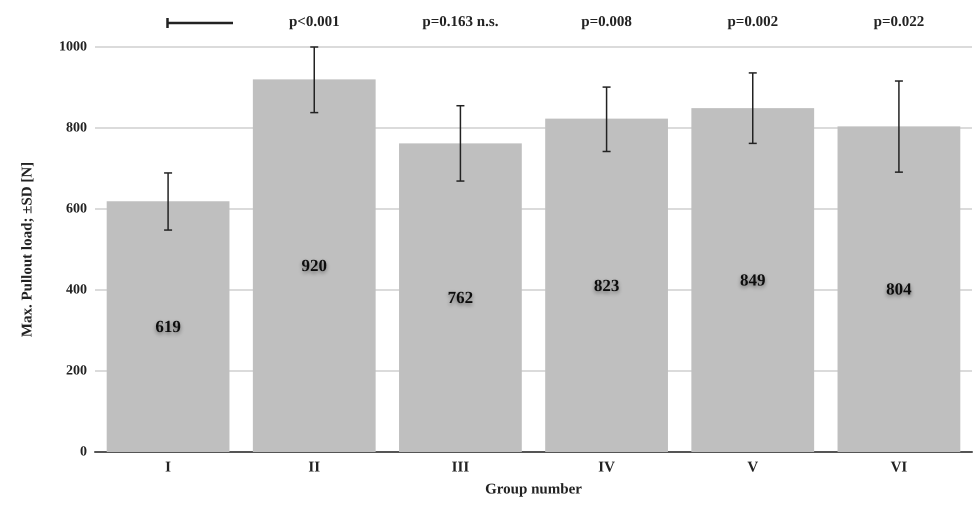 This screenshot has width=977, height=507. What do you see at coordinates (28, 250) in the screenshot?
I see `y-axis-title: Max. Pullout load; ±SD [N]` at bounding box center [28, 250].